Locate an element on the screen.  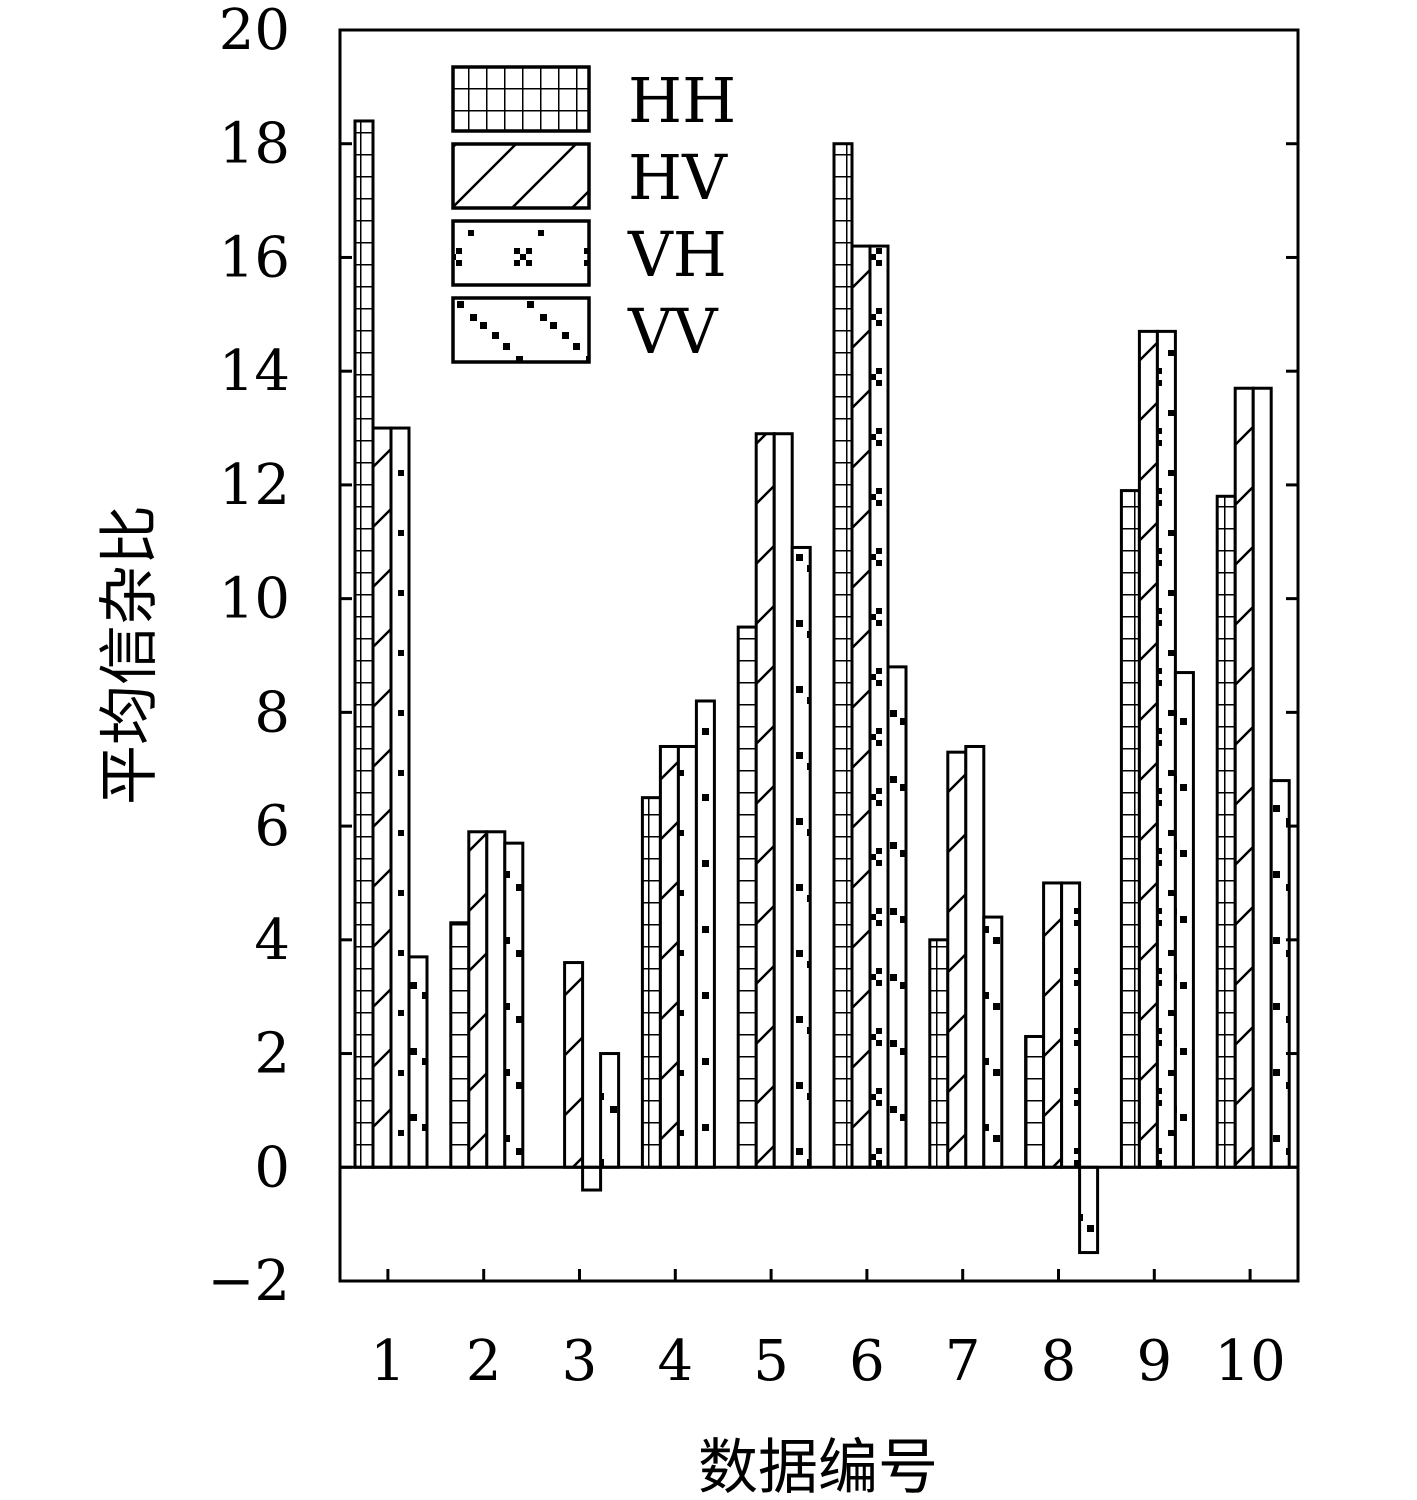
y-tick-label: 6 is located at coordinates (272, 826).